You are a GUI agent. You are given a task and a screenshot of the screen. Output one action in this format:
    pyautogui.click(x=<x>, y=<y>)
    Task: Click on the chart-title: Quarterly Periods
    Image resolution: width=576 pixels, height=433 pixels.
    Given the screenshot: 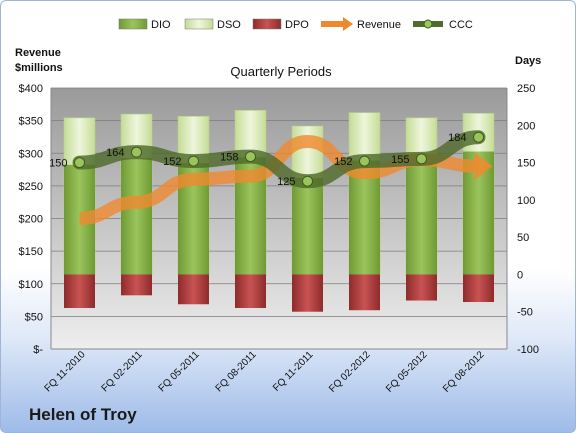 What is the action you would take?
    pyautogui.click(x=281, y=71)
    